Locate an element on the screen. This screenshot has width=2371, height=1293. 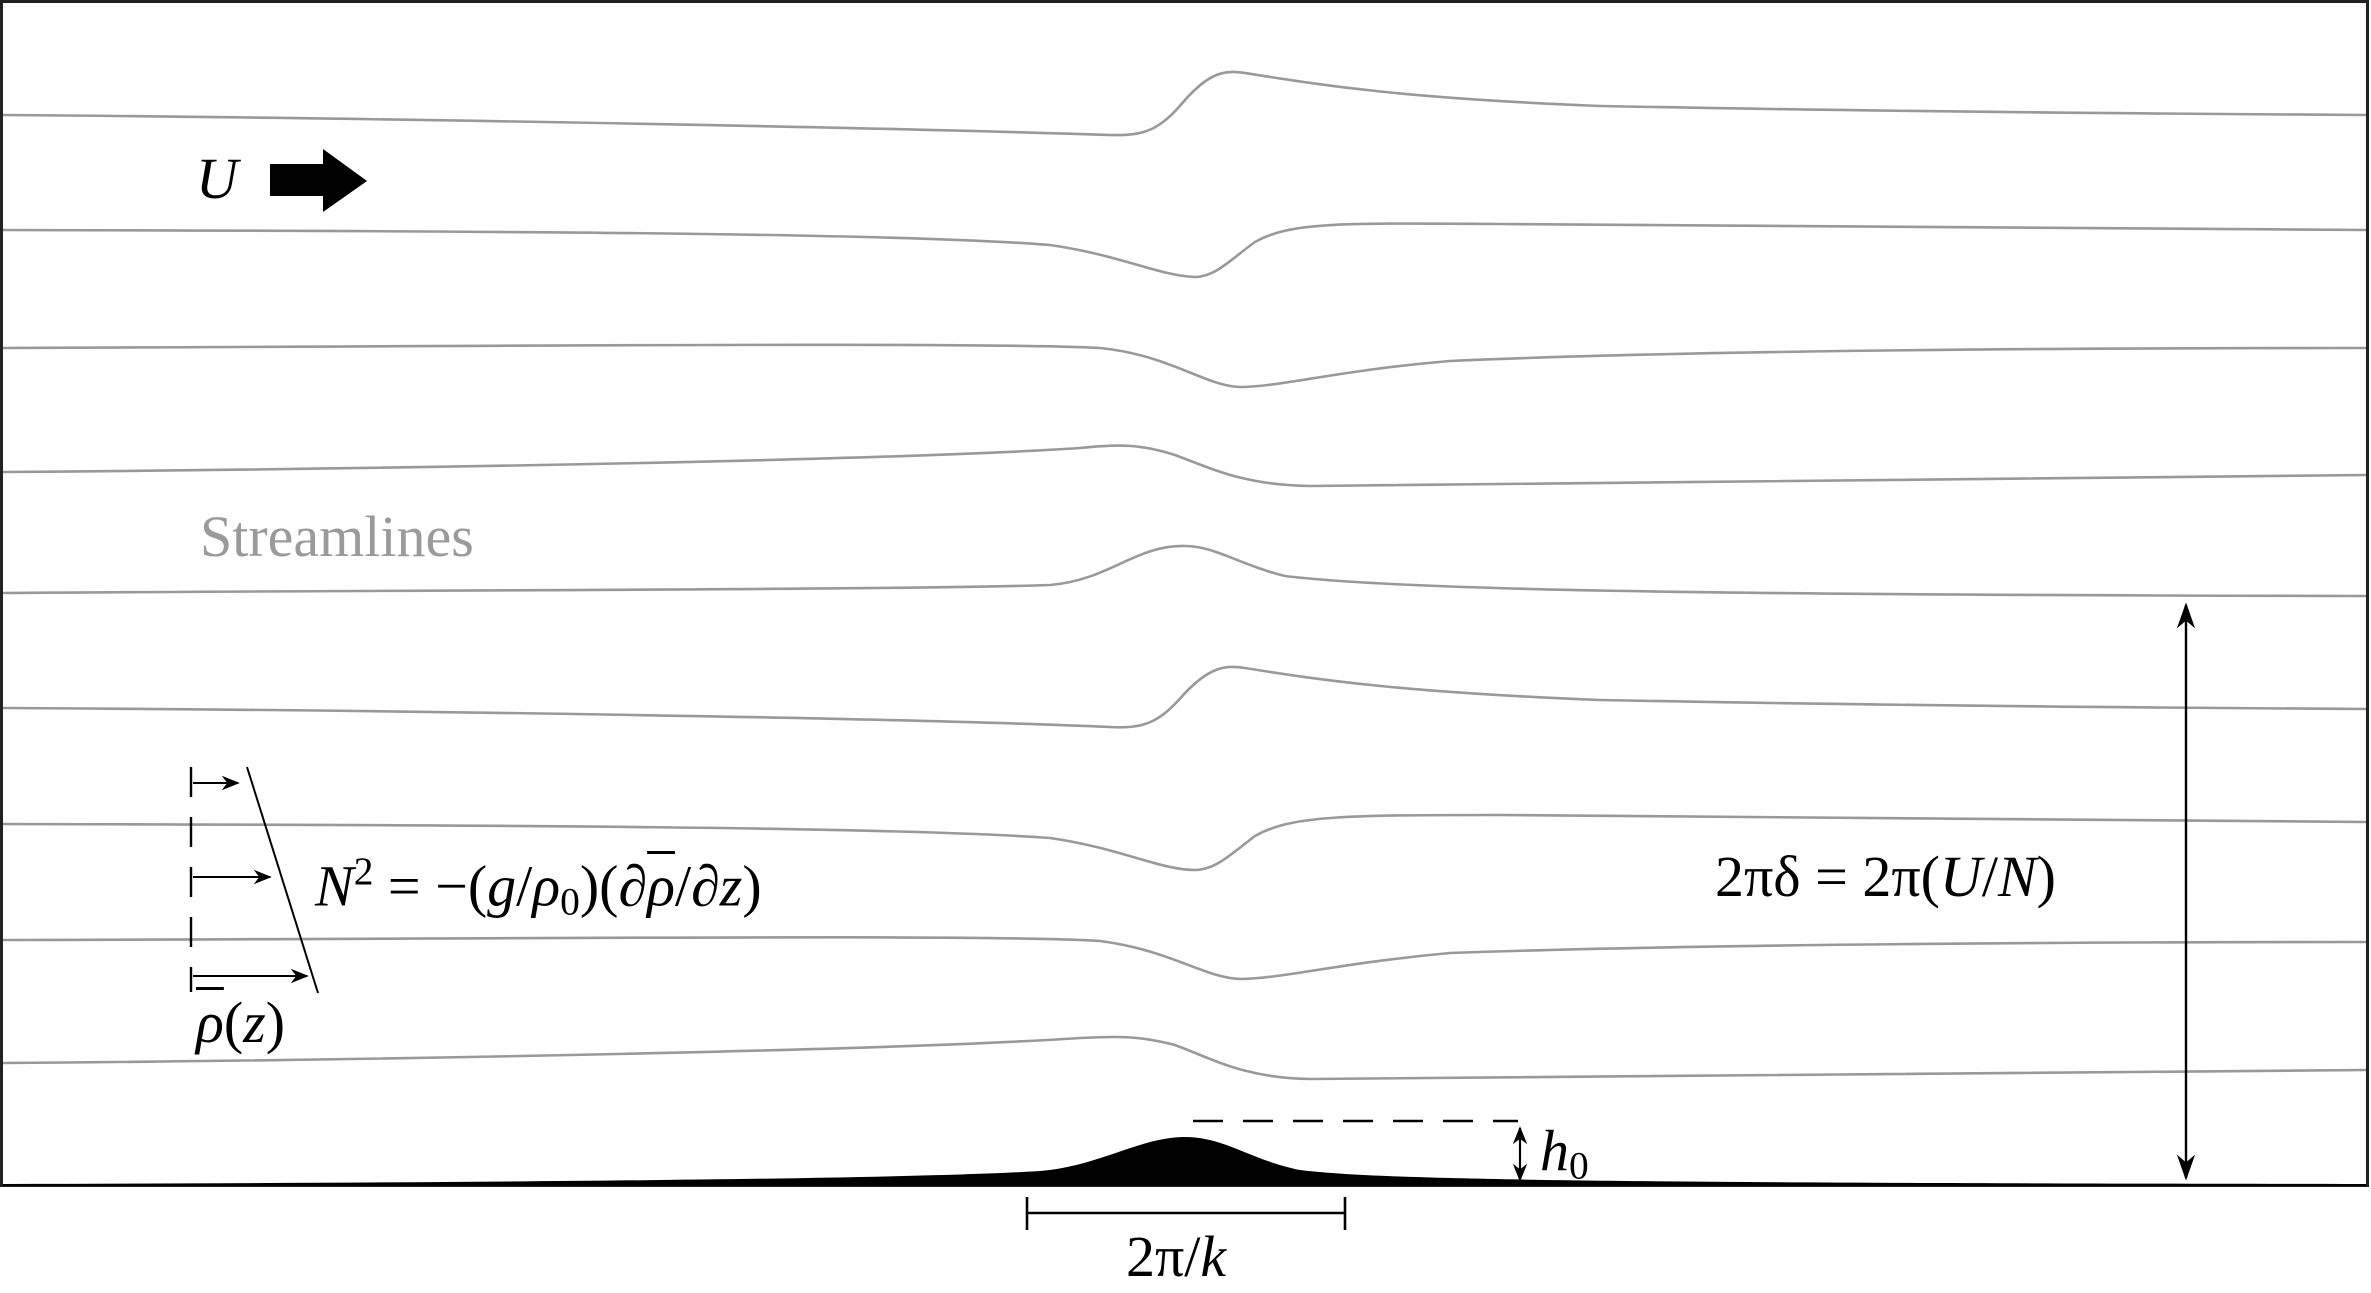
buoyancy-frequency-equation: N2 = −(g/ρ0)(∂ρ/∂z) is located at coordinates (538, 886).